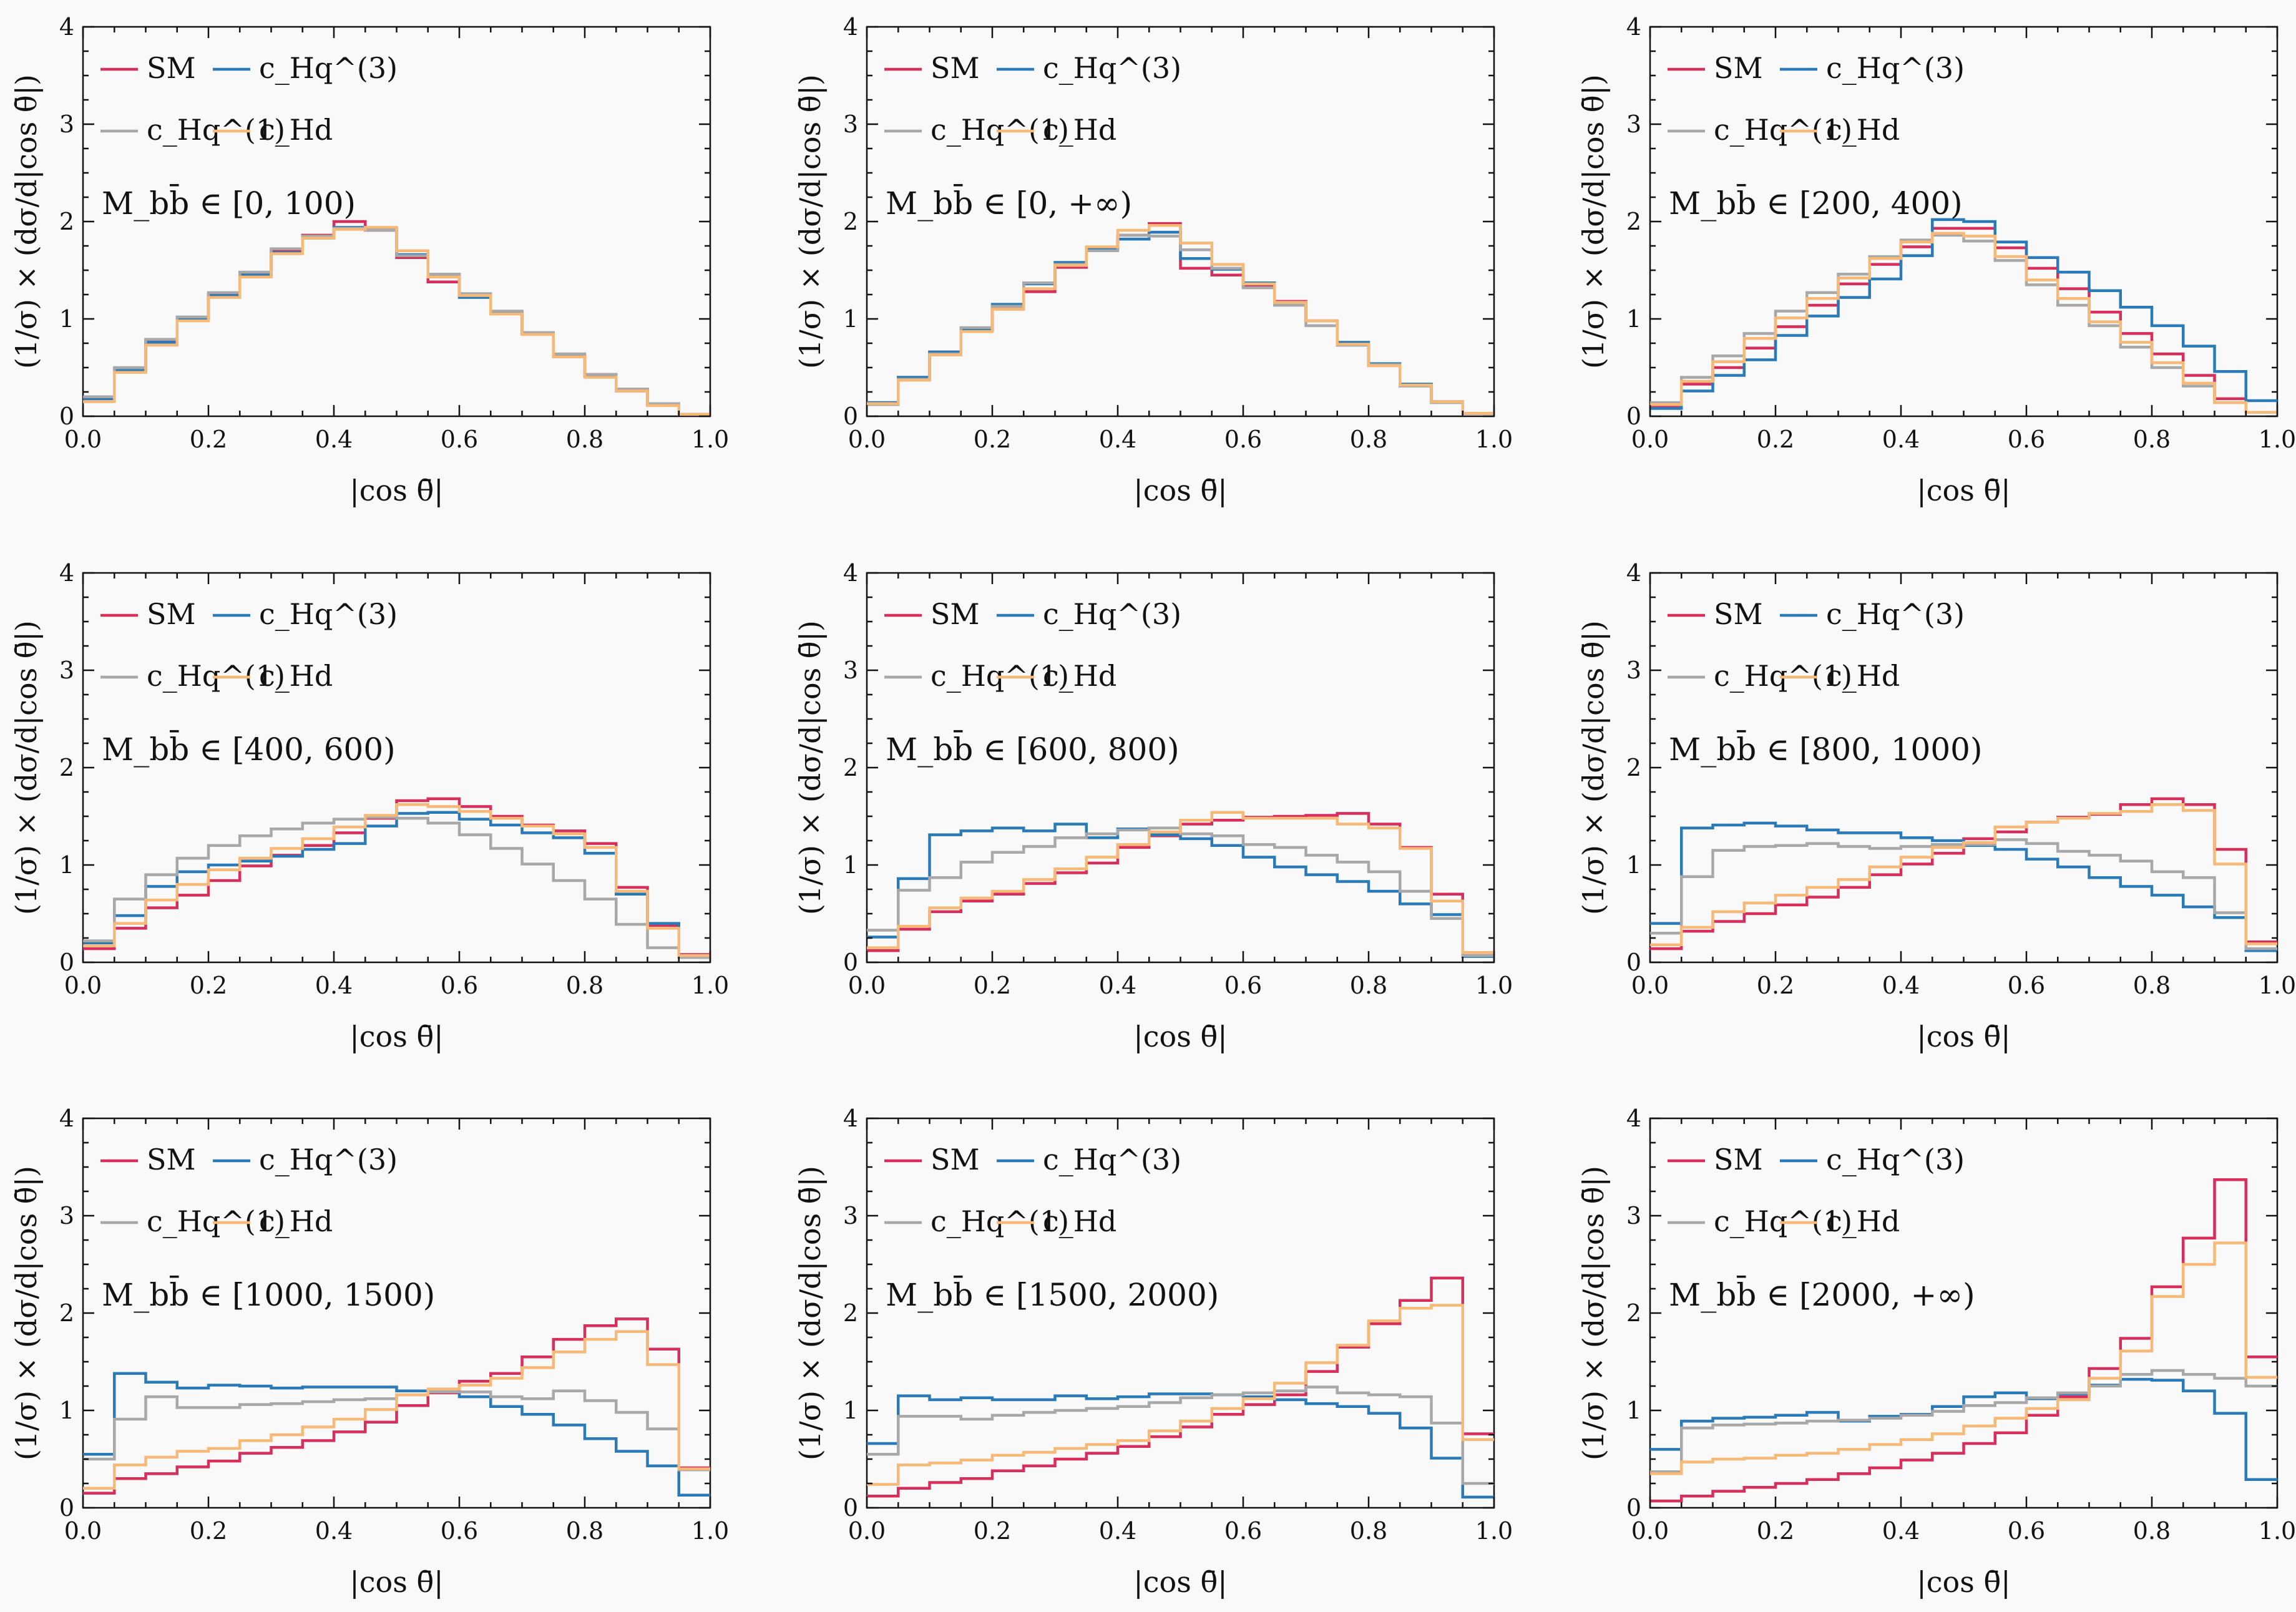 The height and width of the screenshot is (1612, 2296). Describe the element at coordinates (229, 202) in the screenshot. I see `mass-range-annotation: M_bb̄ ∈ [0, 100)` at that location.